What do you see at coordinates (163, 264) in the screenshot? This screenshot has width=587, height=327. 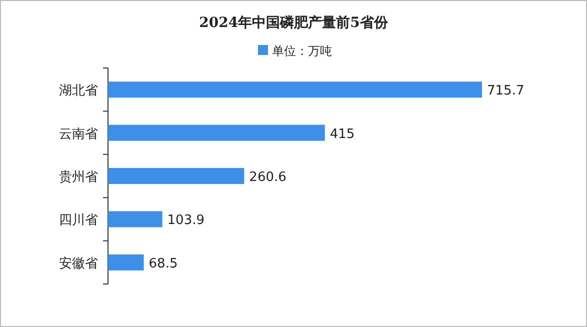 I see `data-label: 68.5` at bounding box center [163, 264].